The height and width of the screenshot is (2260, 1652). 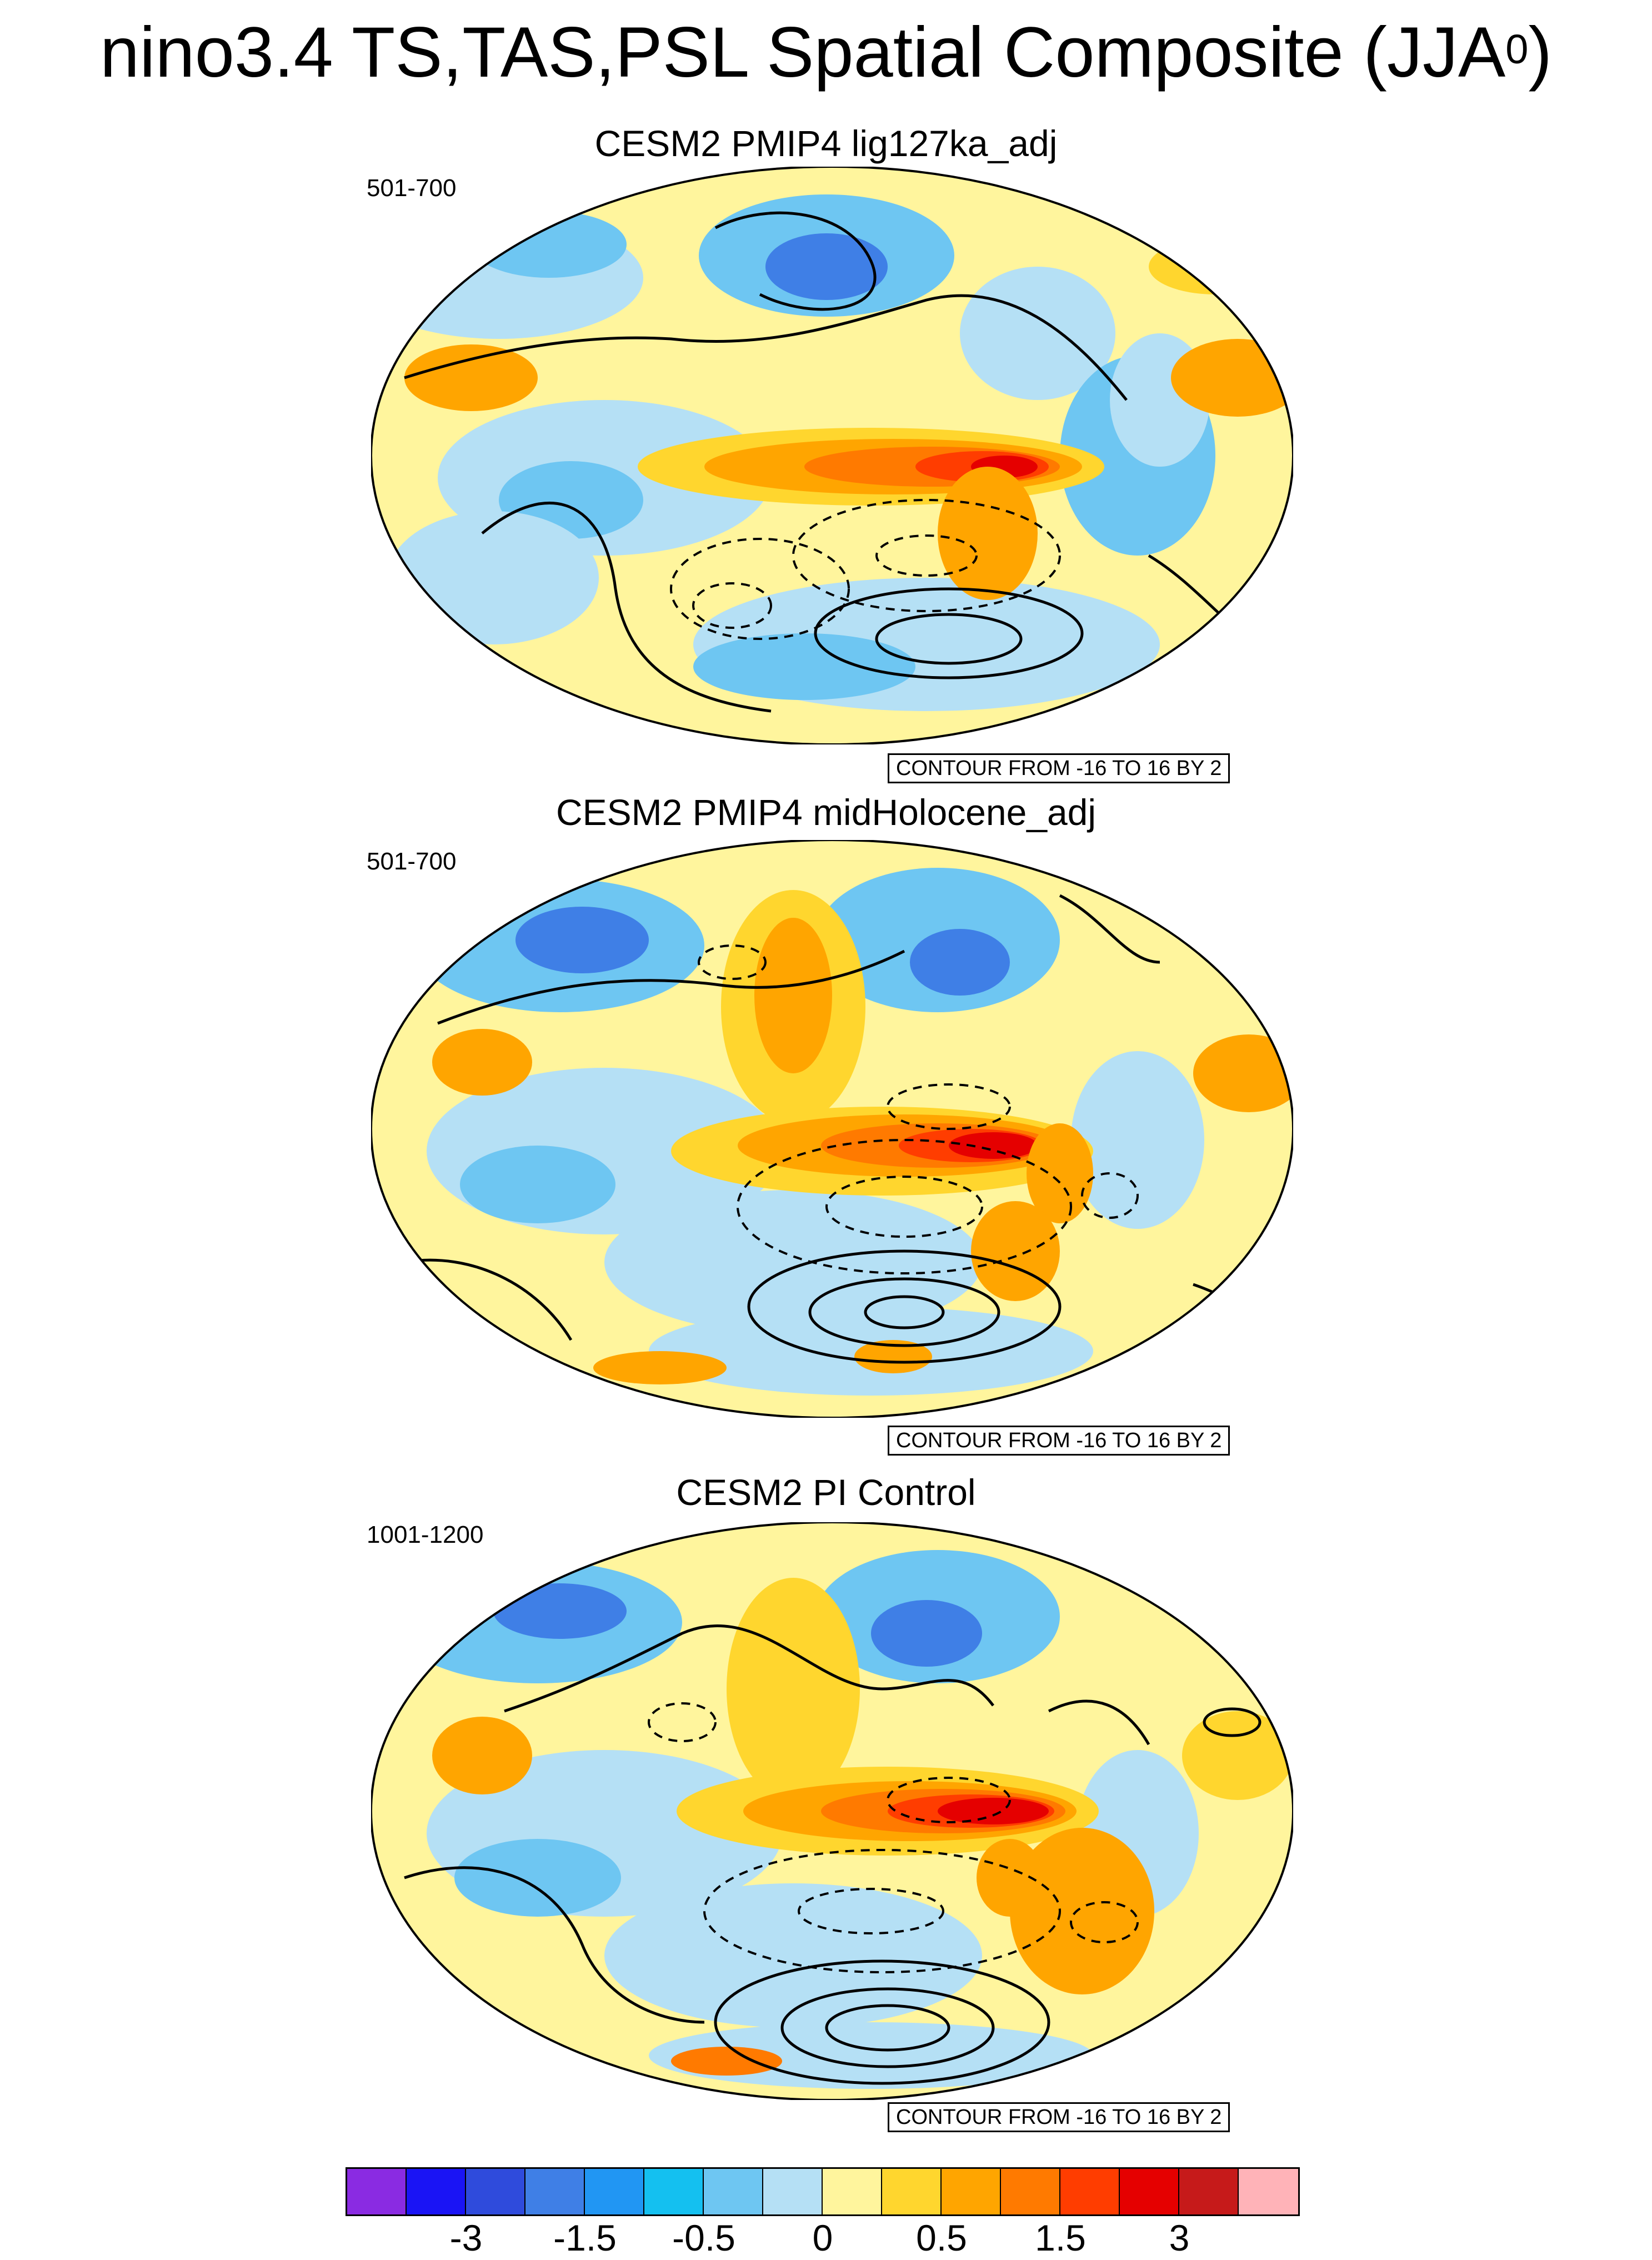 What do you see at coordinates (826, 812) in the screenshot?
I see `panel-title: CESM2 PMIP4 midHolocene_adj` at bounding box center [826, 812].